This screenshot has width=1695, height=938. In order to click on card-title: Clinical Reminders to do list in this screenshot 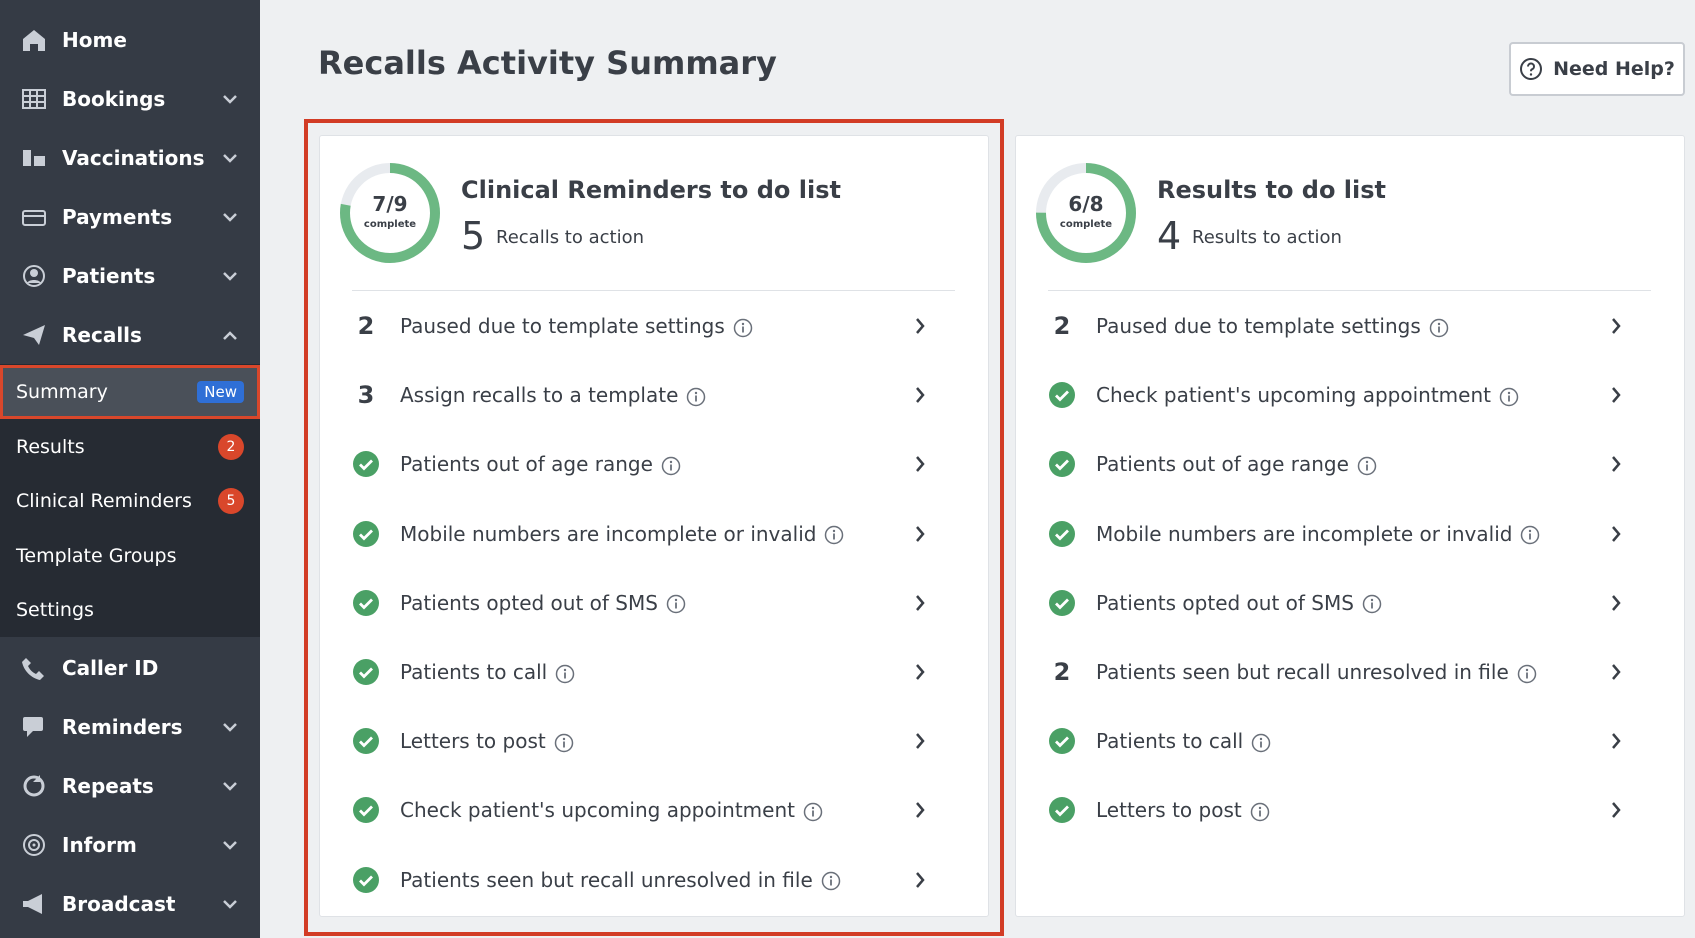, I will do `click(651, 190)`.